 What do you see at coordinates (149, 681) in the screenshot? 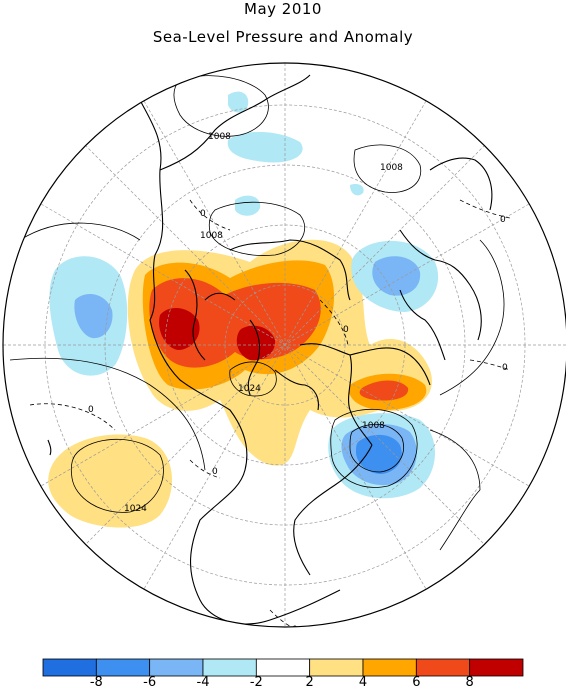
I see `colorbar-tick-label: -6` at bounding box center [149, 681].